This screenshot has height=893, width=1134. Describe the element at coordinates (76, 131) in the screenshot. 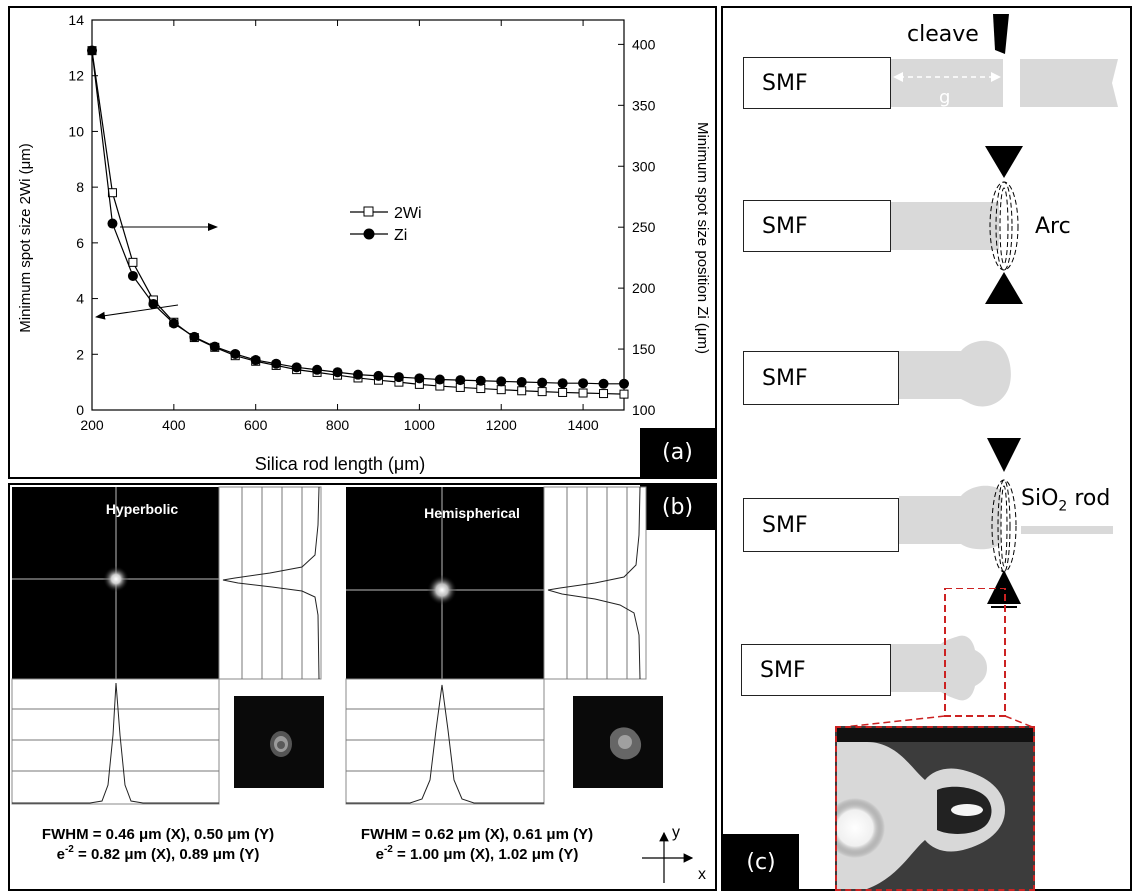

I see `y-left-tick-label: 10` at that location.